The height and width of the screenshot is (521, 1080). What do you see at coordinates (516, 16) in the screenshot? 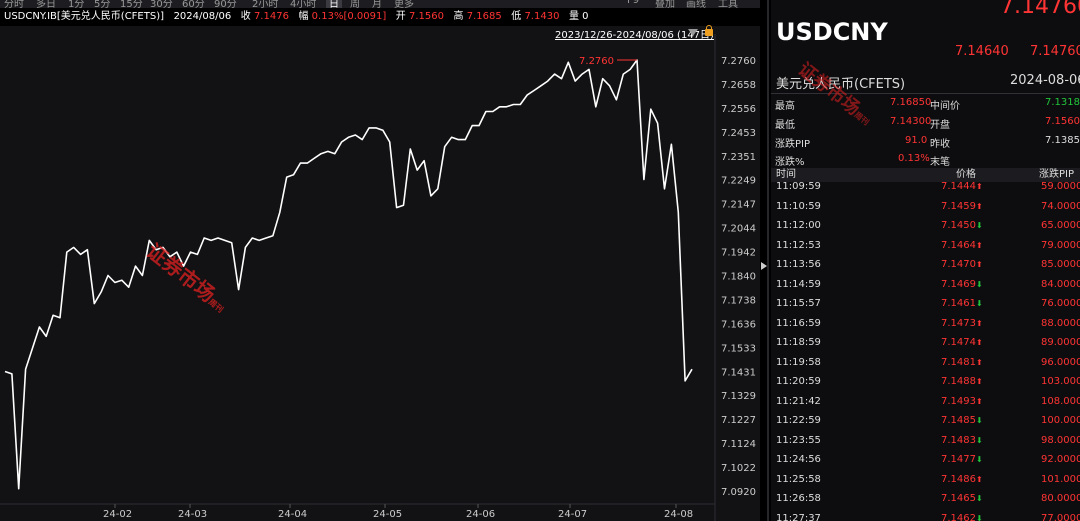
I see `low-label: 低` at bounding box center [516, 16].